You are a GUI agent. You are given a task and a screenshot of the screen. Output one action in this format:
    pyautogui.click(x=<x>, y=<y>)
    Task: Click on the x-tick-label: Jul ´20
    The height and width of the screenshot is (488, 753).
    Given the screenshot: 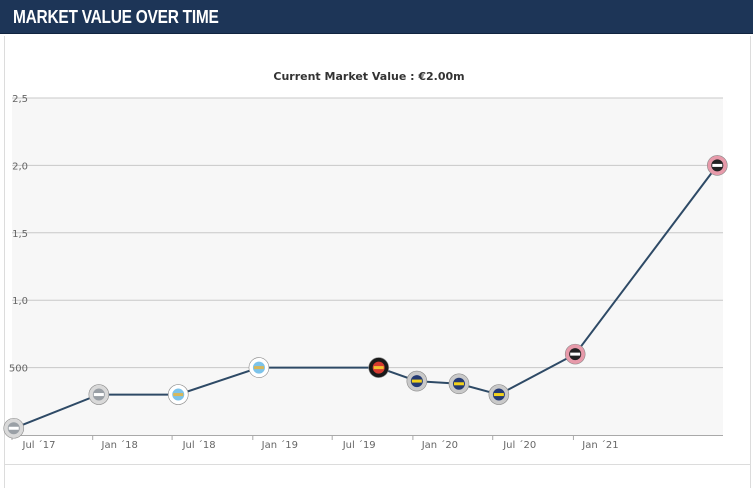 What is the action you would take?
    pyautogui.click(x=519, y=445)
    